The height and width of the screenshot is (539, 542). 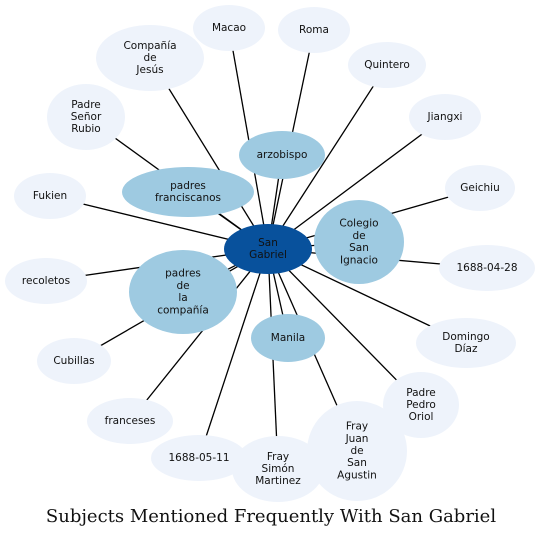 I want to click on node-label-padre-senor-rubio: Padre Señor Rubio, so click(x=86, y=117).